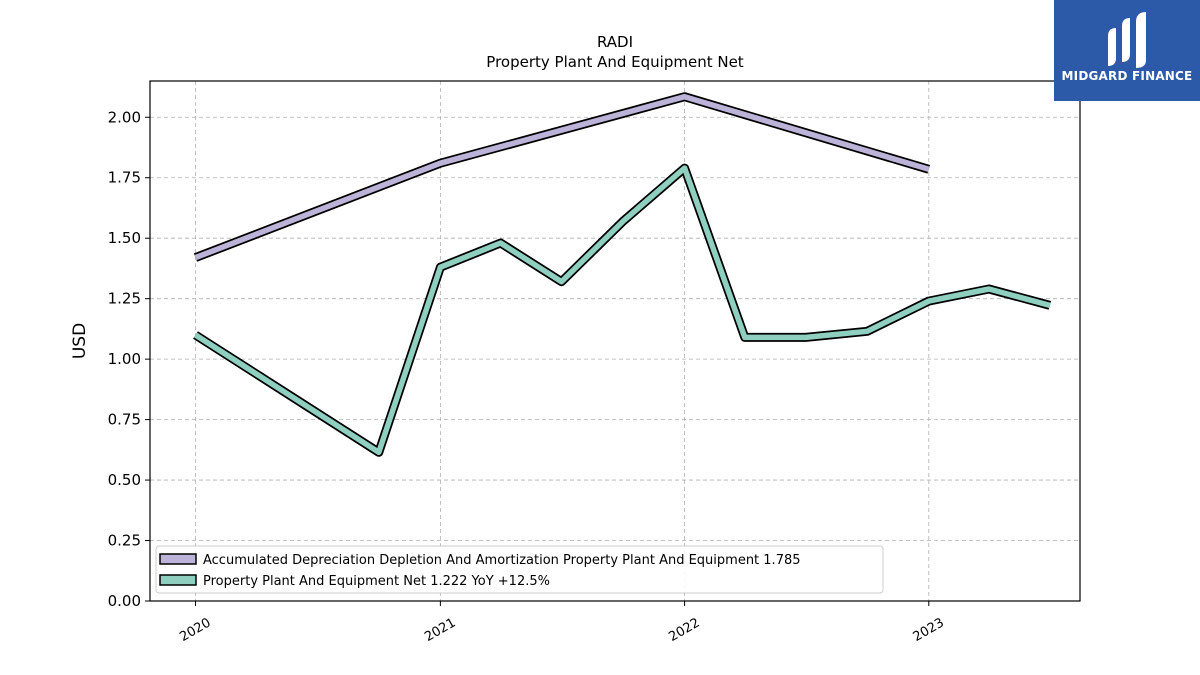 The height and width of the screenshot is (675, 1200). I want to click on y-tick-label: 0.00, so click(124, 601).